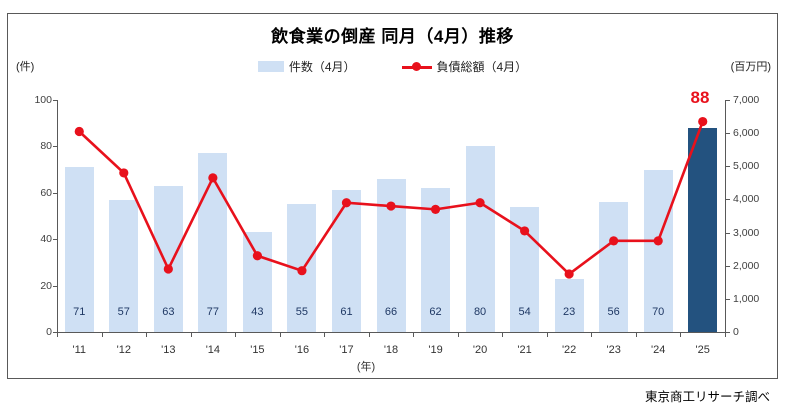  What do you see at coordinates (524, 350) in the screenshot?
I see `x-category-label: '21` at bounding box center [524, 350].